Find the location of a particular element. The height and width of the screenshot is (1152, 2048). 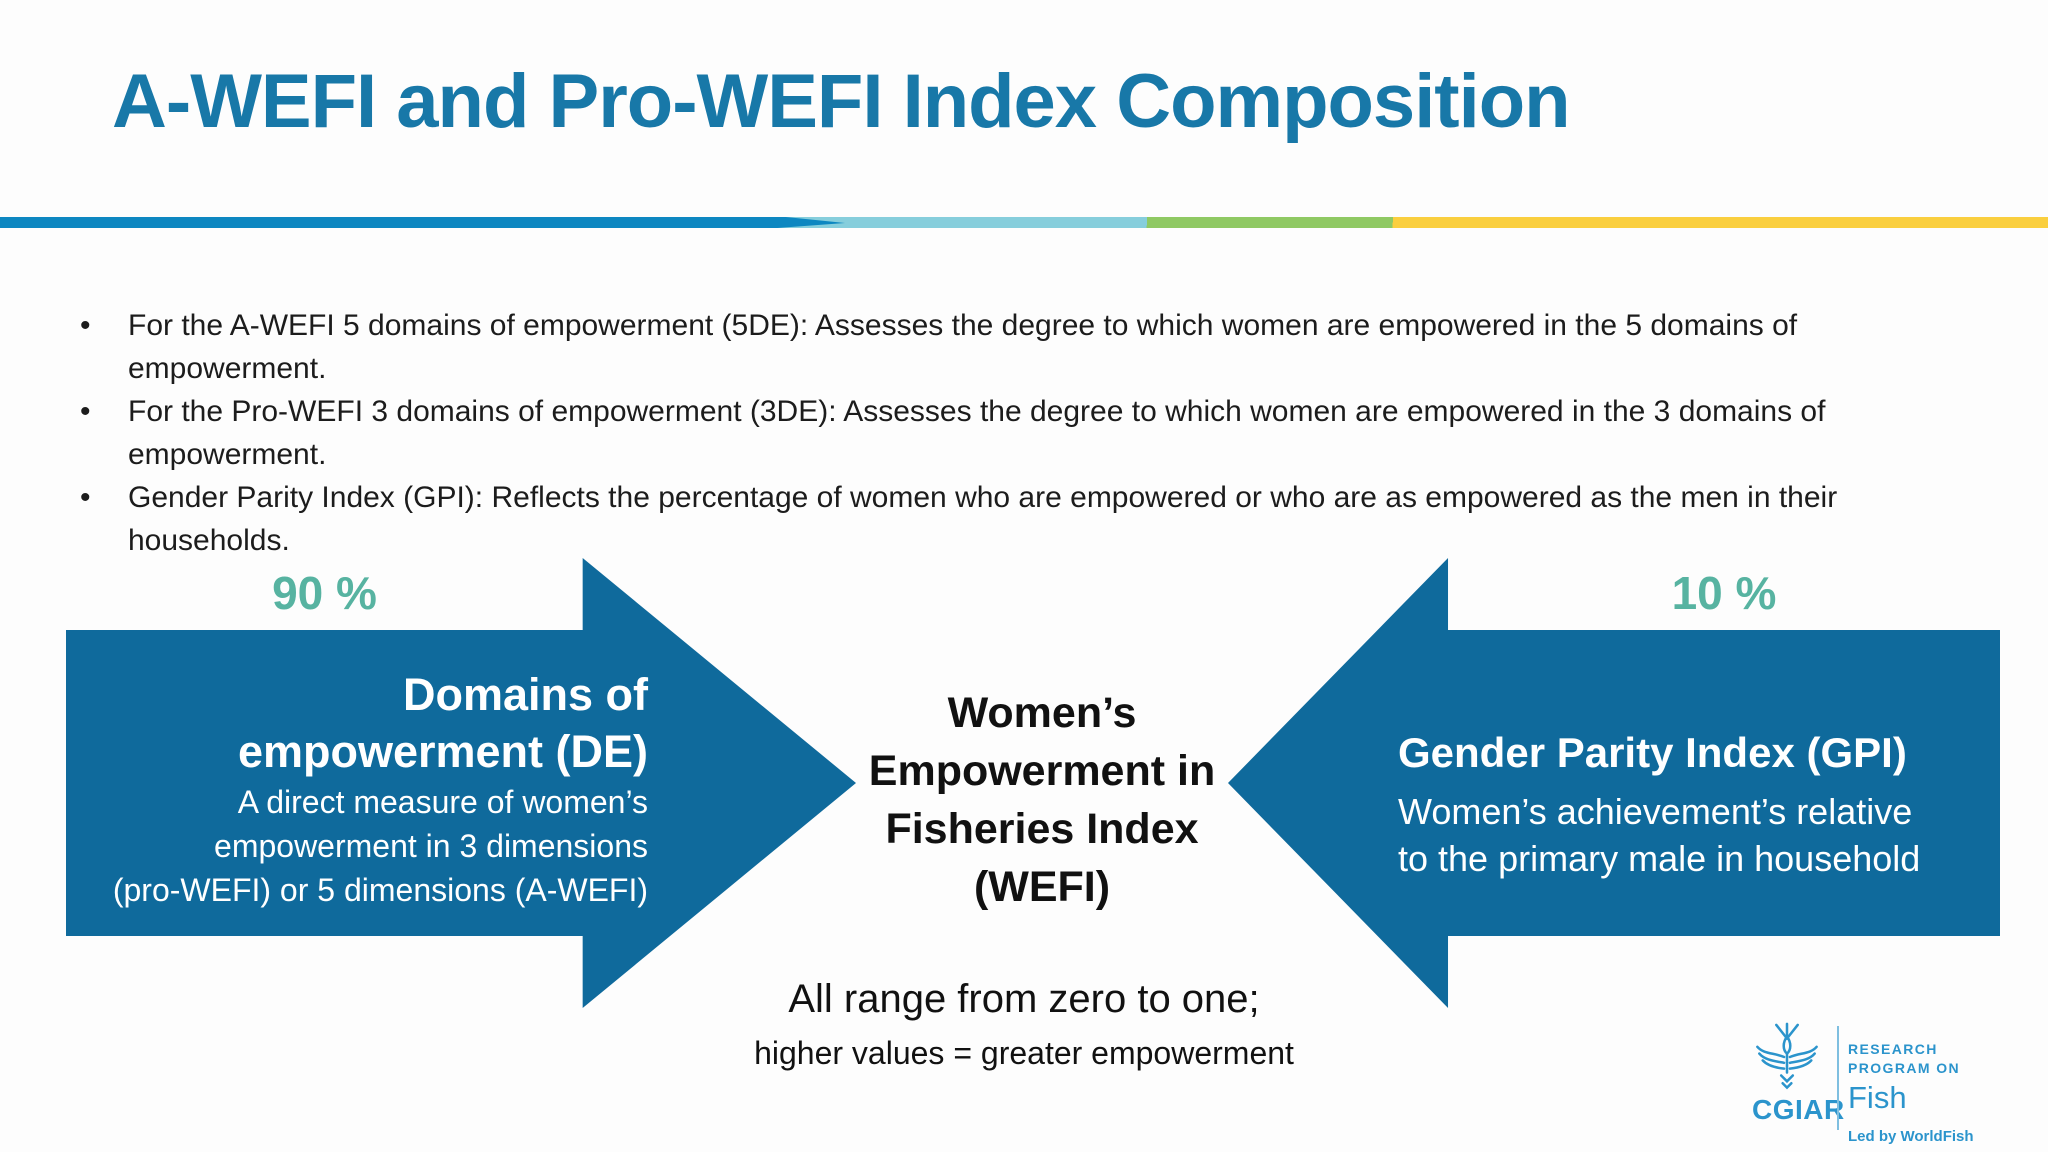

divider-blue-segment is located at coordinates (422, 222).